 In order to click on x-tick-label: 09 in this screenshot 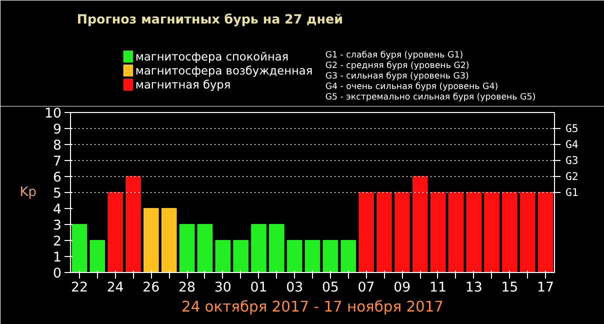, I will do `click(402, 288)`.